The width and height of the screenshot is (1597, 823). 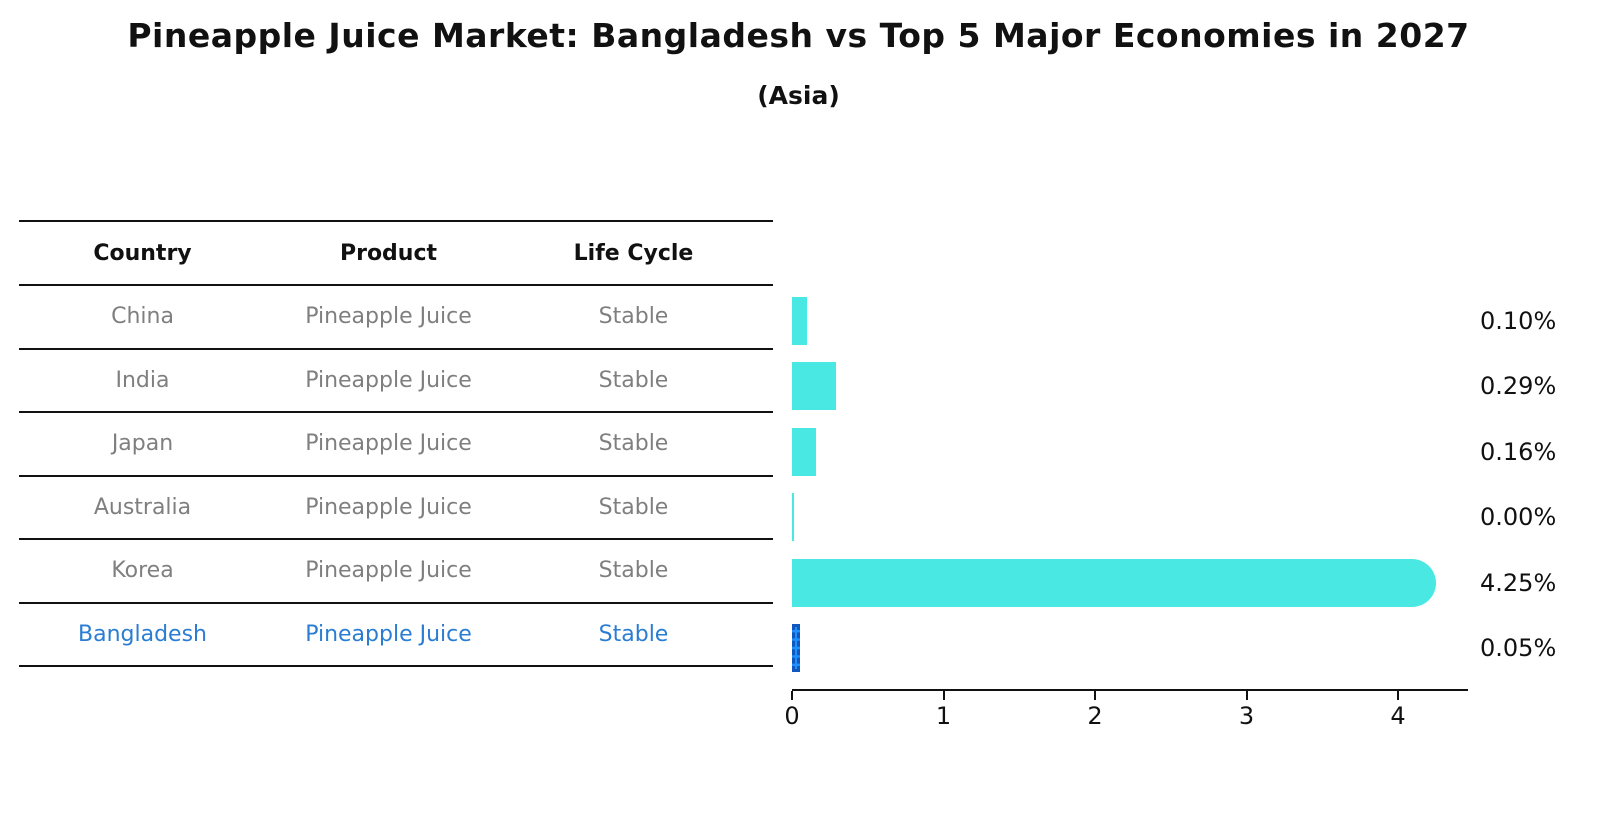 I want to click on cell-country: Korea, so click(x=142, y=571).